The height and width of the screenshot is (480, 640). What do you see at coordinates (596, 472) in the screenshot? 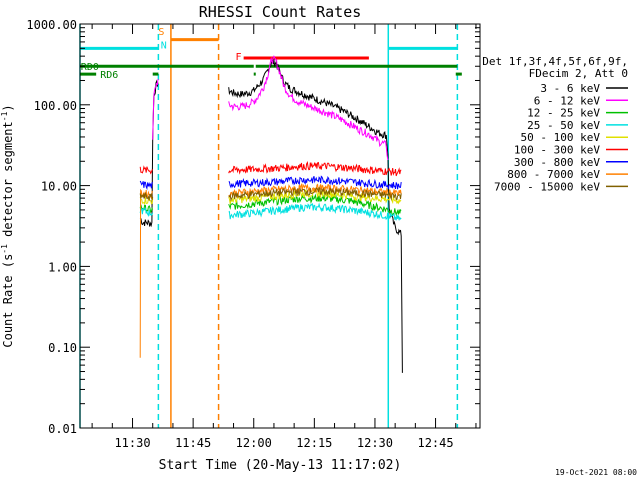
I see `footer-date: 19-Oct-2021 08:00` at bounding box center [596, 472].